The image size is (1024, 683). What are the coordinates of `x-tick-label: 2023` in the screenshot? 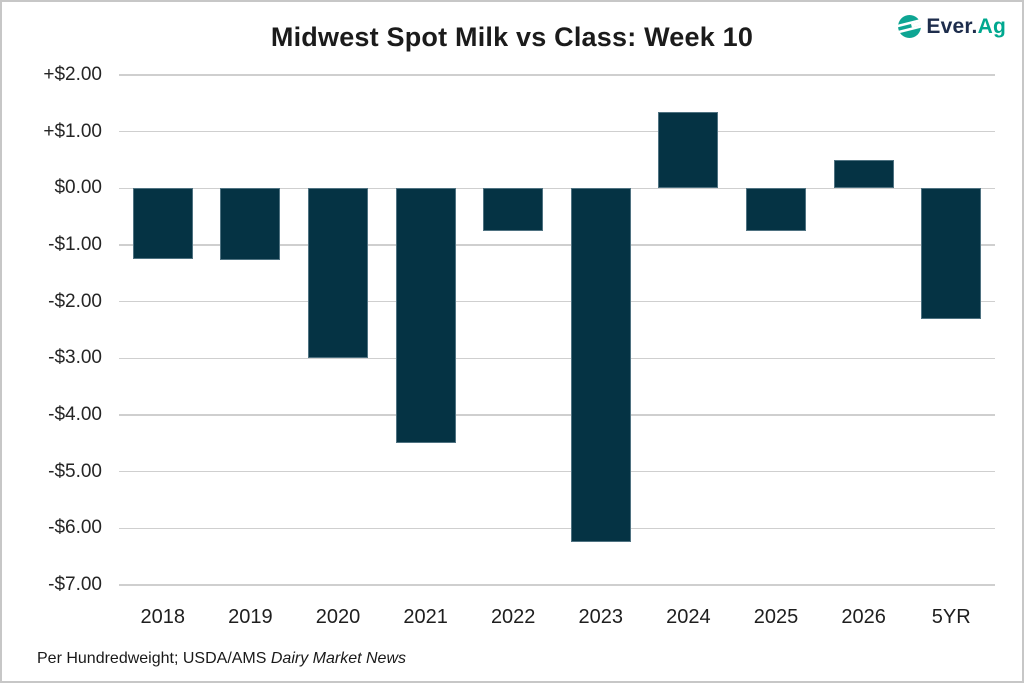 It's located at (601, 617).